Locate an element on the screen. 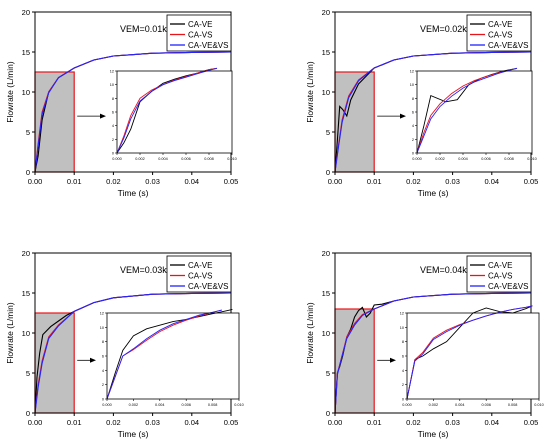 This screenshot has height=446, width=550. series-line-ca-ve-vs is located at coordinates (433, 112).